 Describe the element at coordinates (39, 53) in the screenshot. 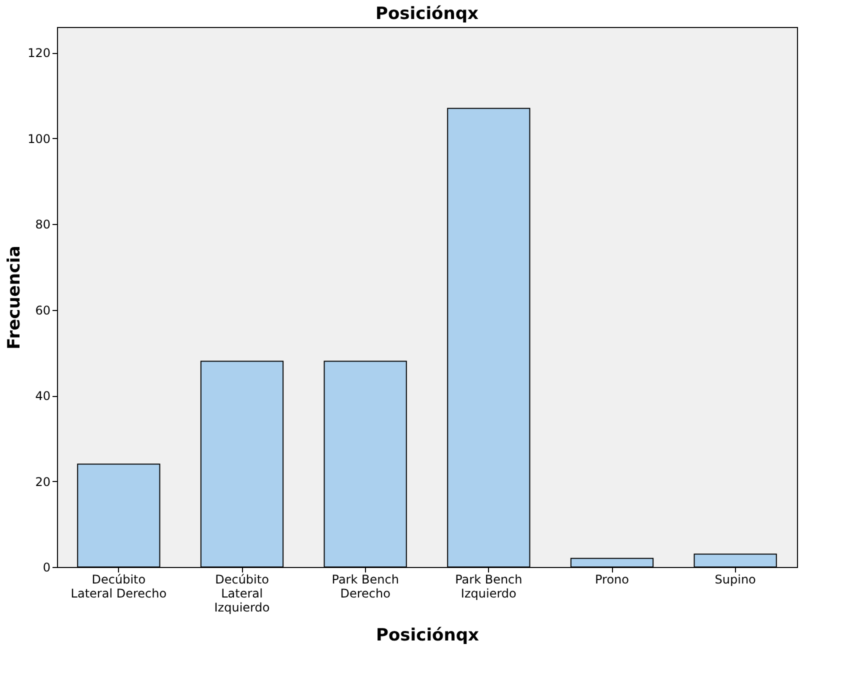

I see `y-tick-label: 120` at that location.